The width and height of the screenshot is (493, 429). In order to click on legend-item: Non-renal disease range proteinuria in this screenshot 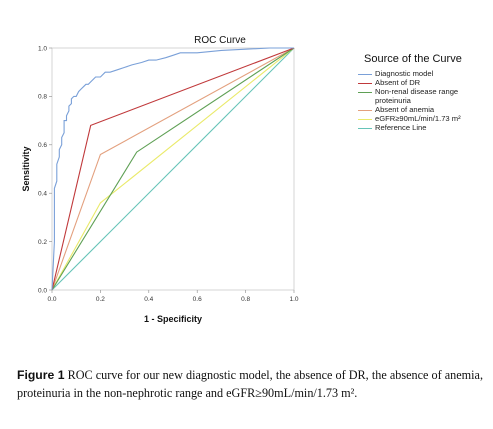, I will do `click(424, 96)`.